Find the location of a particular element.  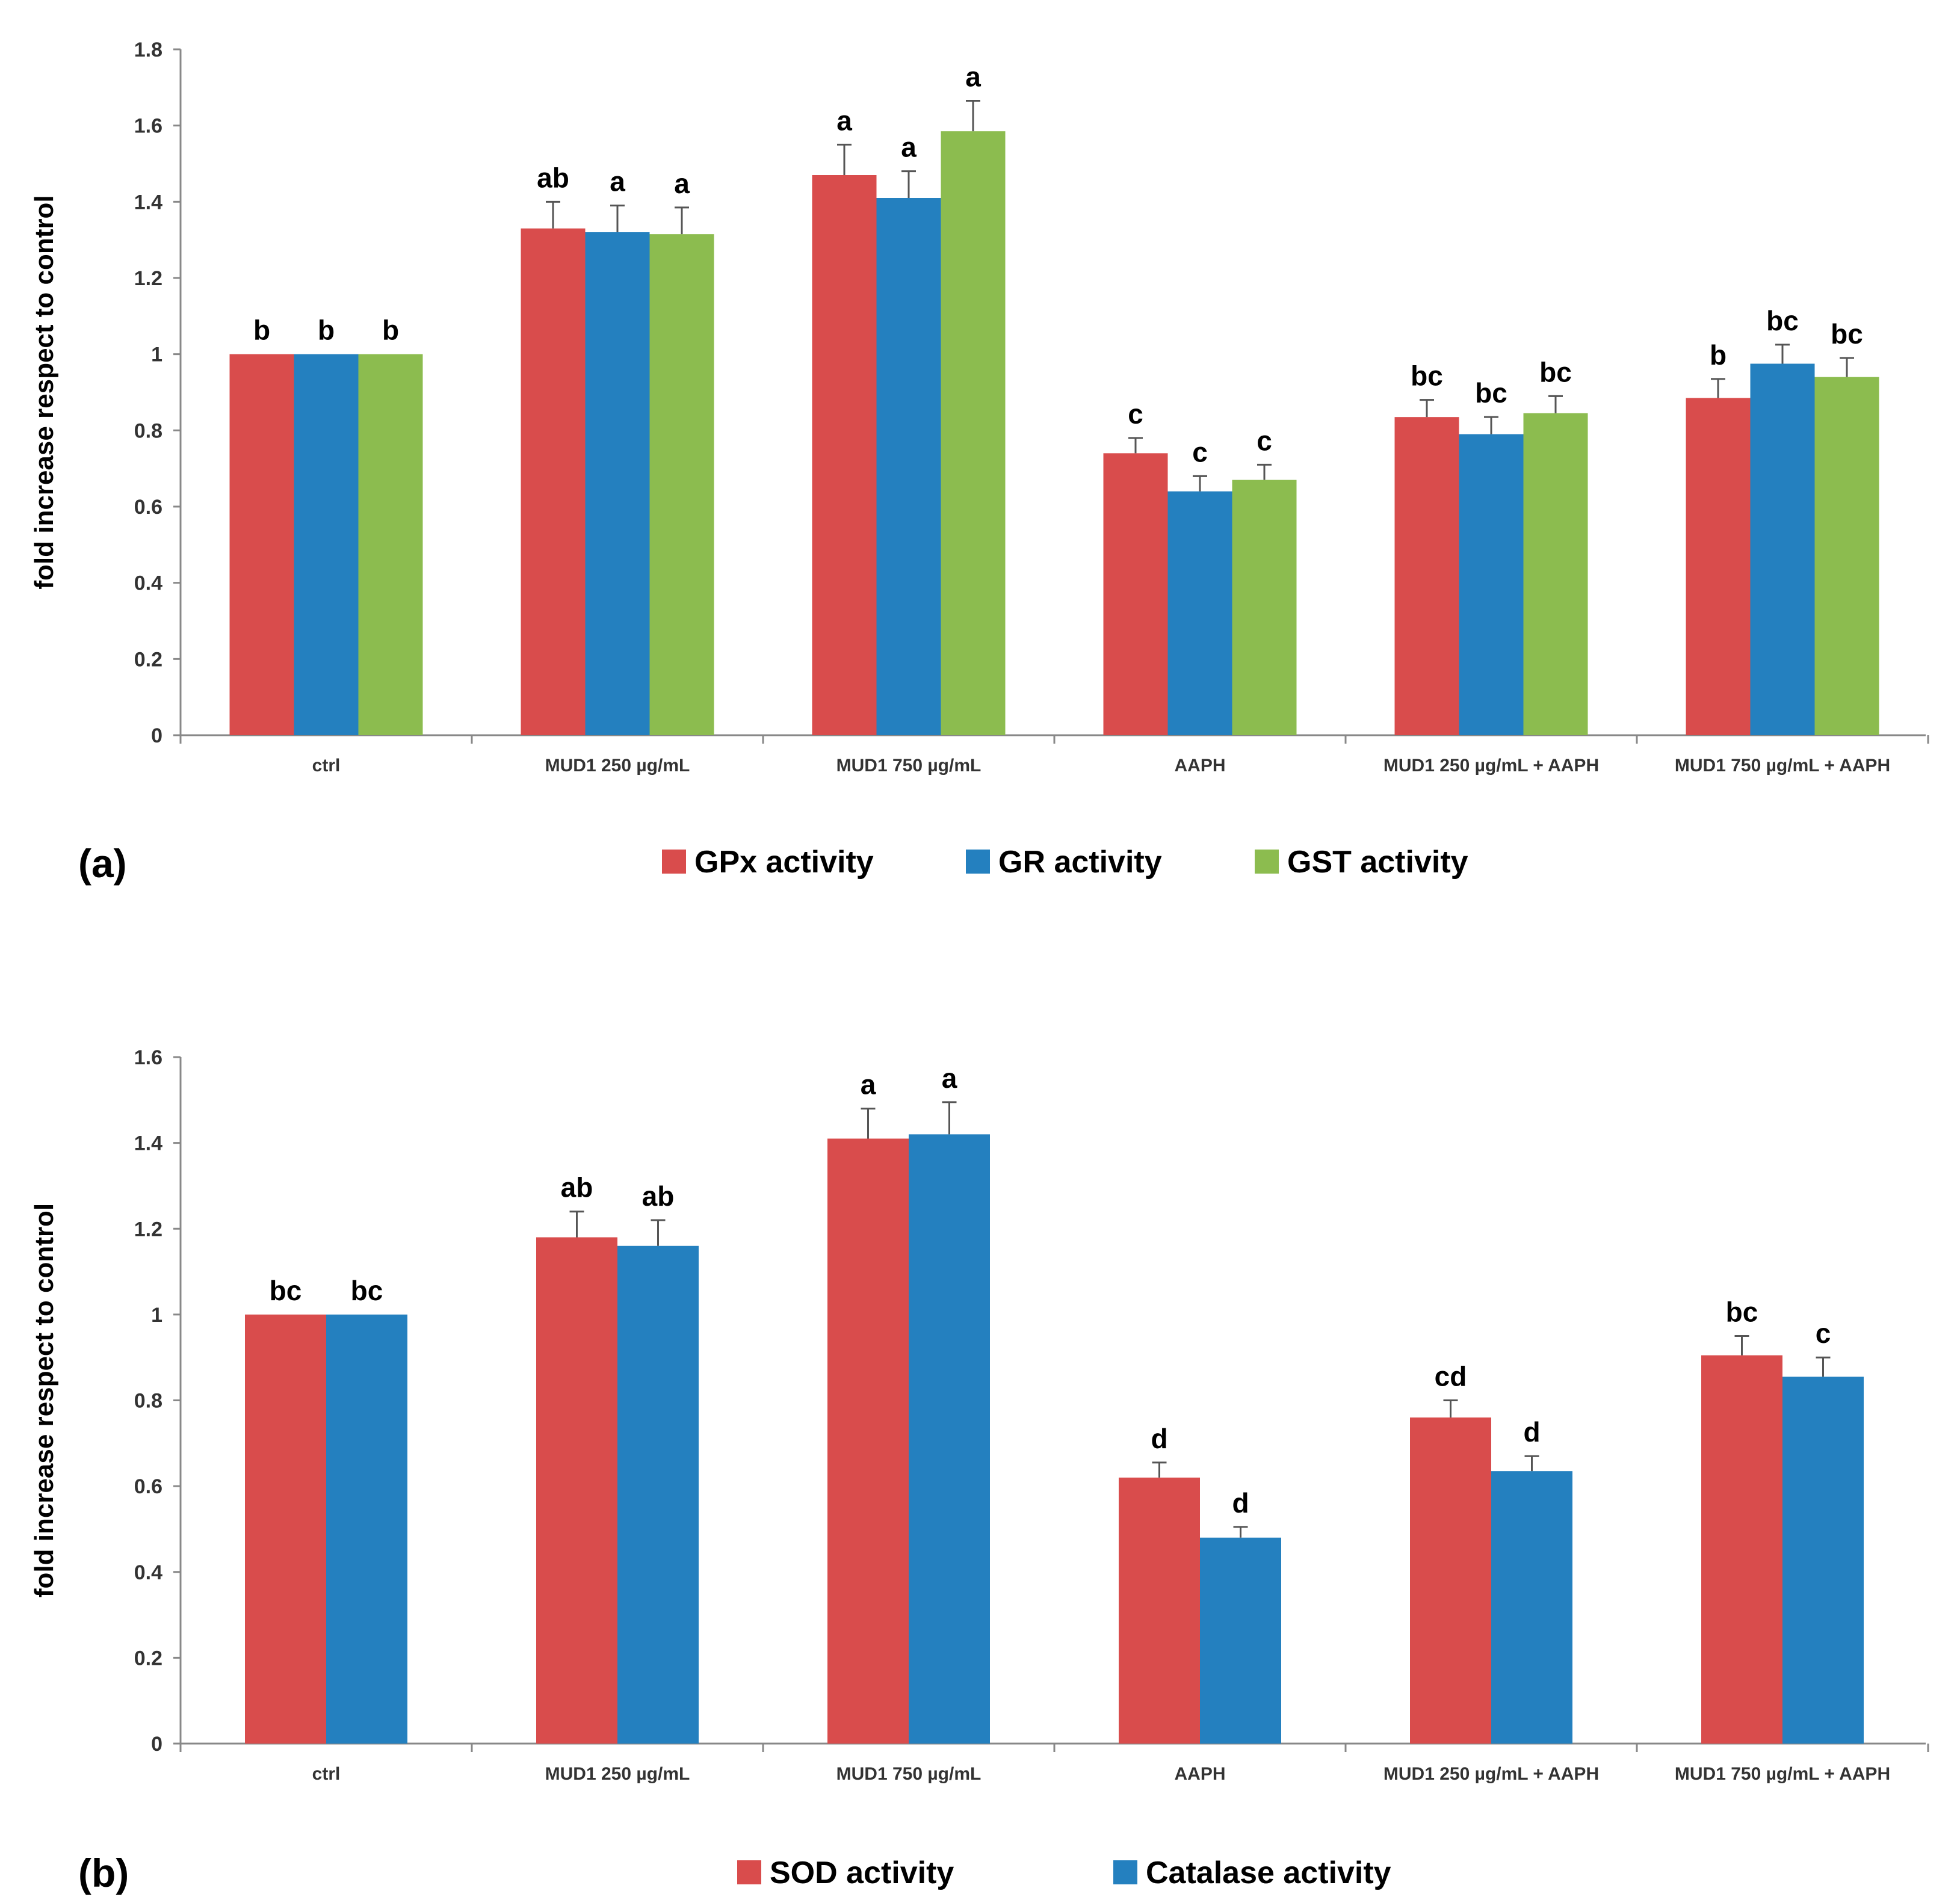

y-tick-label: 0.8 is located at coordinates (148, 431).